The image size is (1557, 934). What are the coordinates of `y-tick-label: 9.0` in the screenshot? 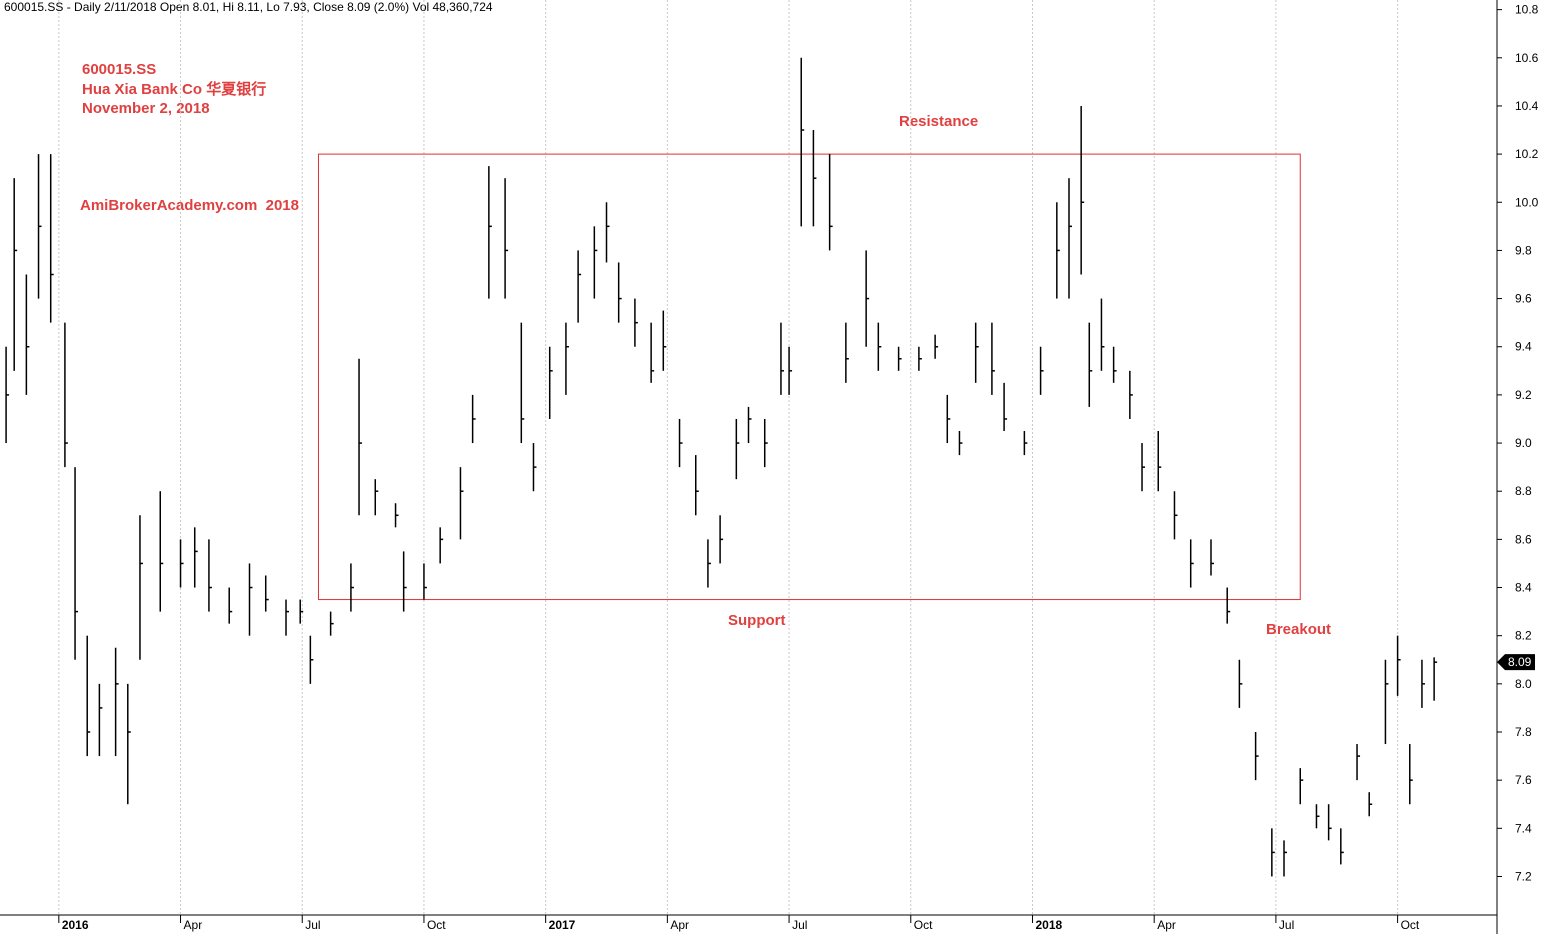 It's located at (1523, 443).